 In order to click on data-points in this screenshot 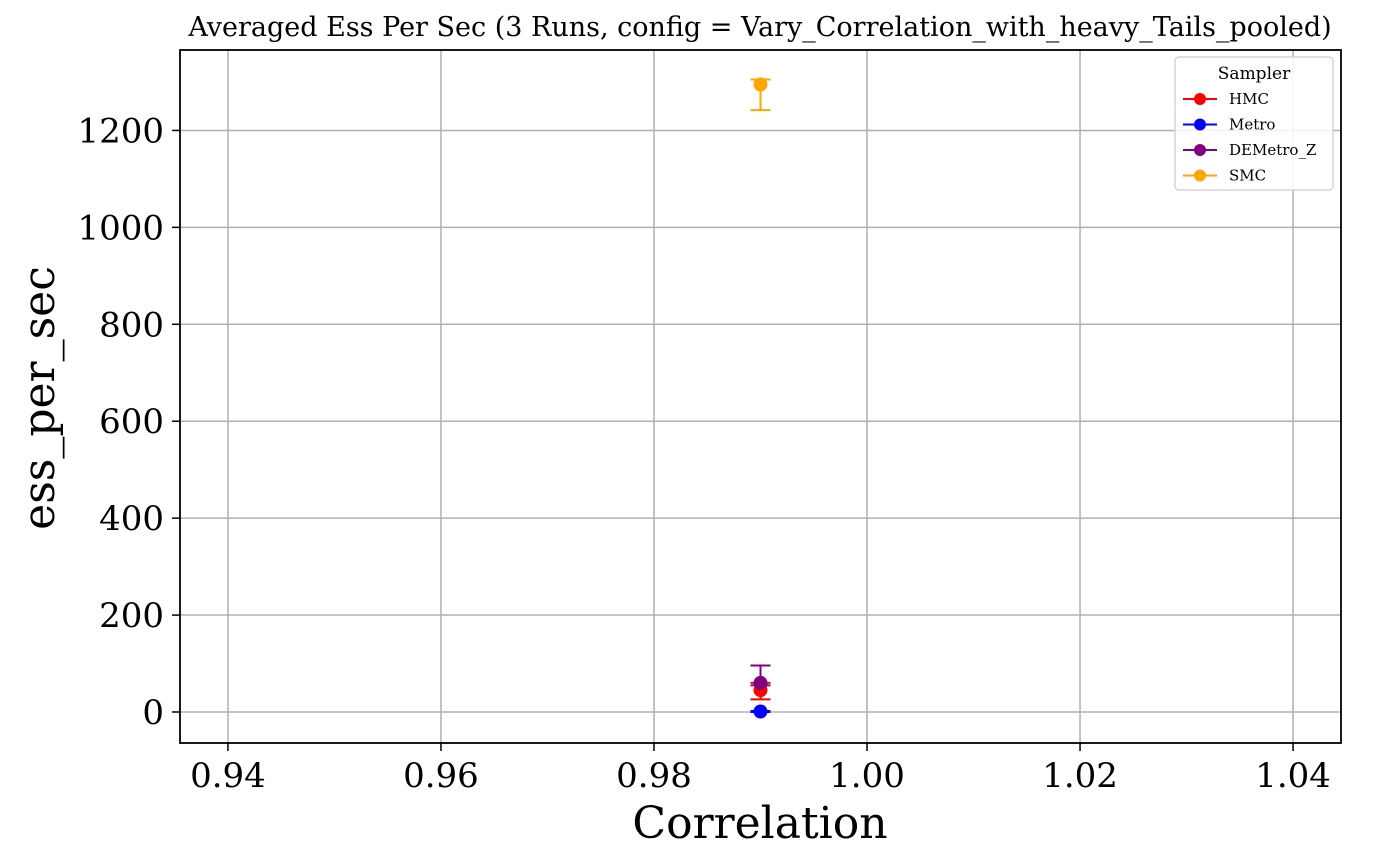, I will do `click(760, 398)`.